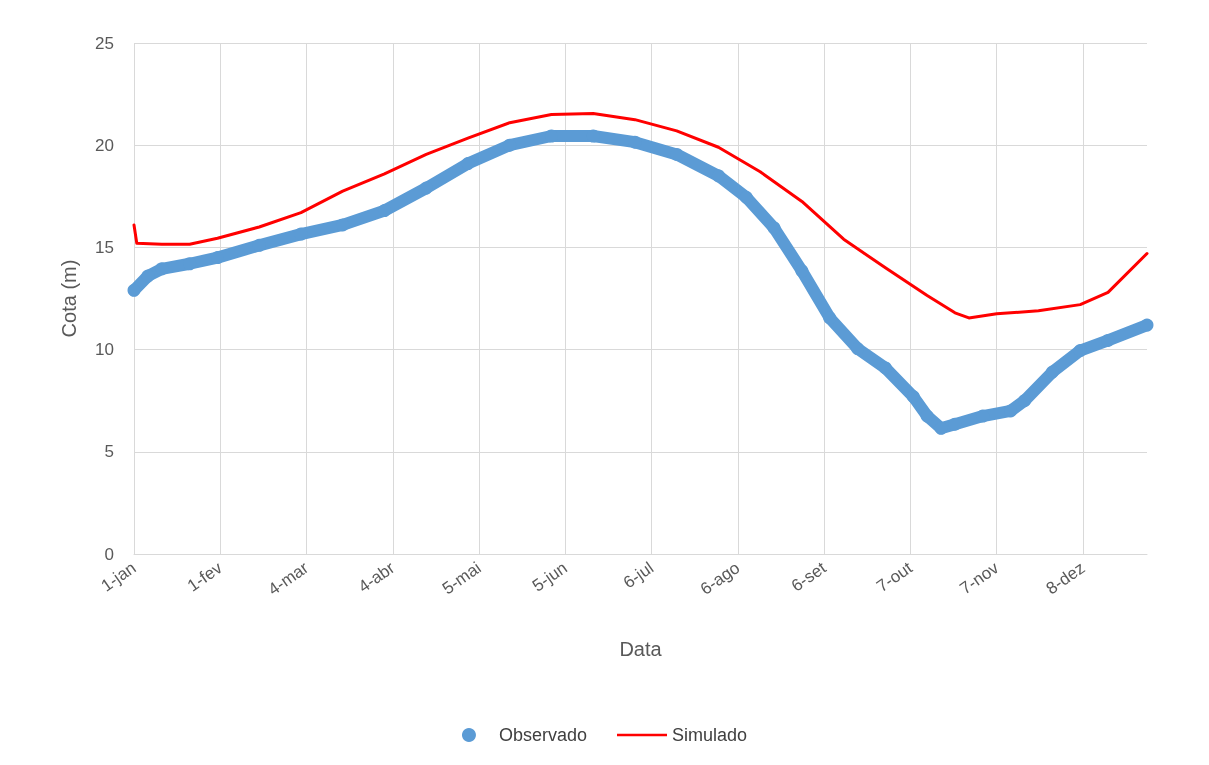 This screenshot has width=1209, height=765. What do you see at coordinates (641, 649) in the screenshot?
I see `x-axis-title: Data` at bounding box center [641, 649].